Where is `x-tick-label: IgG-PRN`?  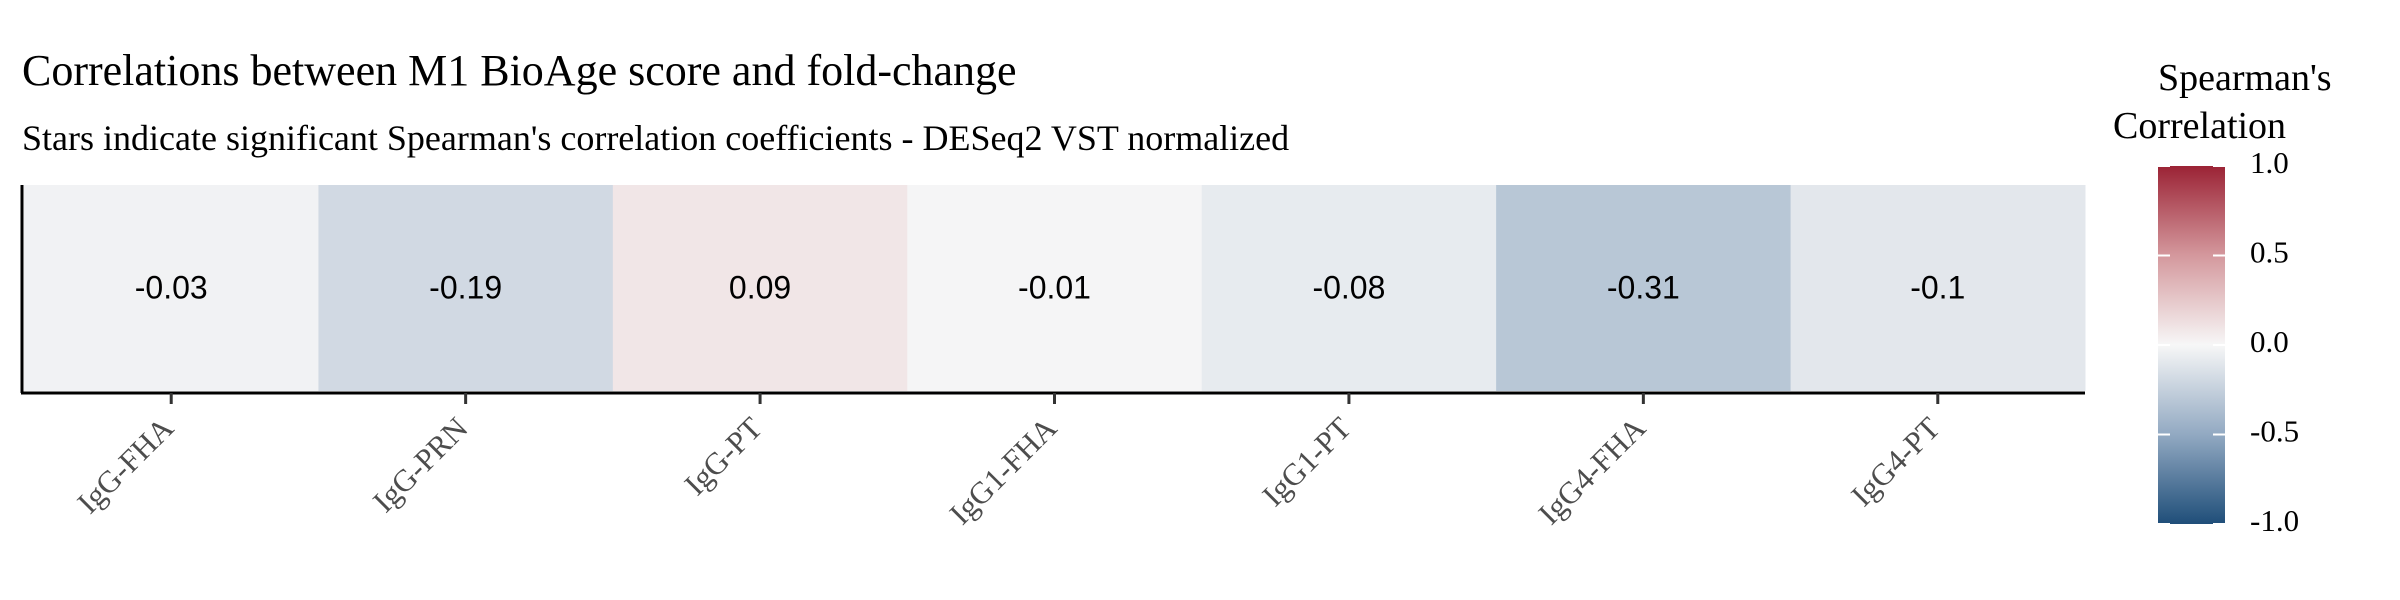
x-tick-label: IgG-PRN is located at coordinates (420, 464).